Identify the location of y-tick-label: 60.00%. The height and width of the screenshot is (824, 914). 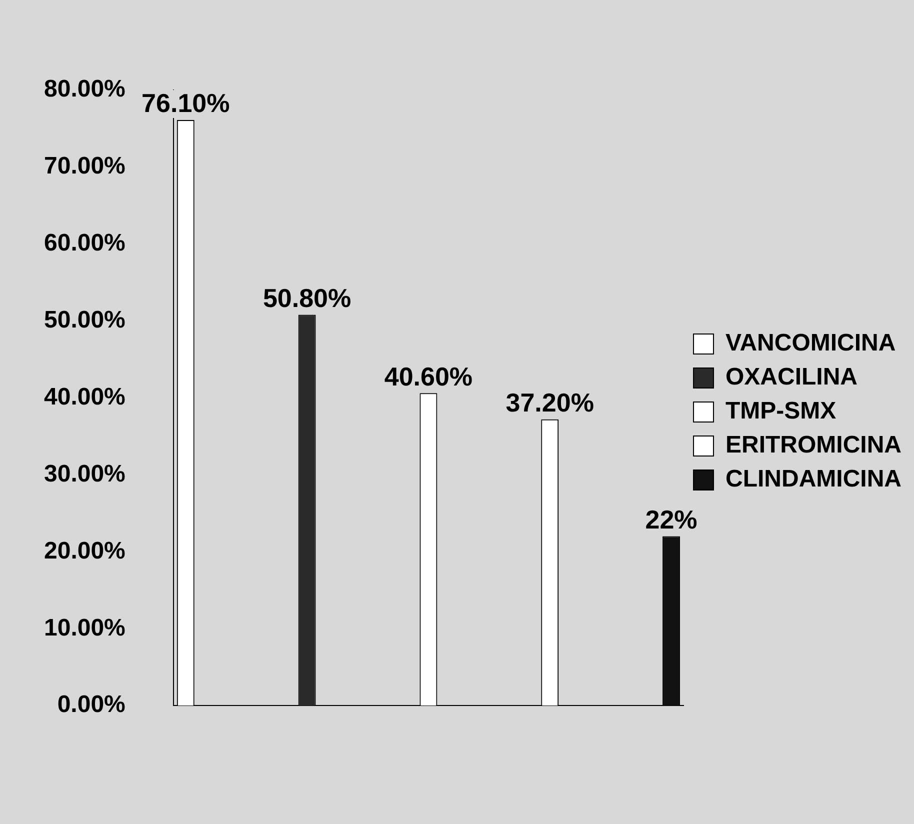
(85, 243).